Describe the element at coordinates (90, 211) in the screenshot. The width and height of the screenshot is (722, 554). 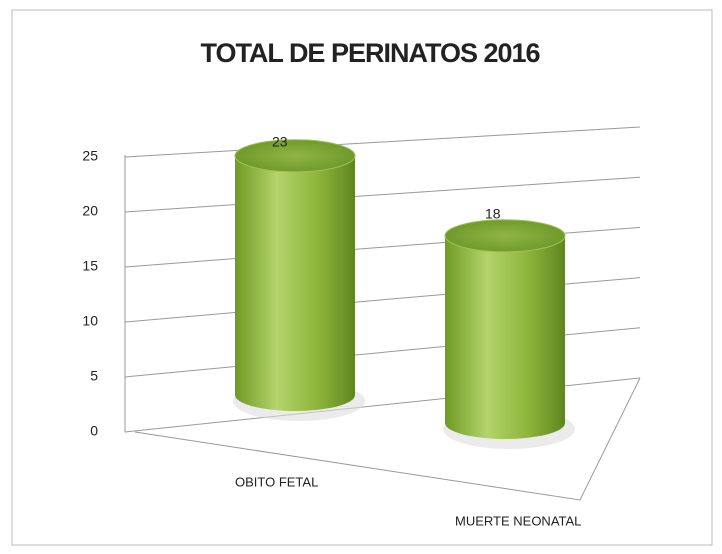
I see `y-tick-label: 20` at that location.